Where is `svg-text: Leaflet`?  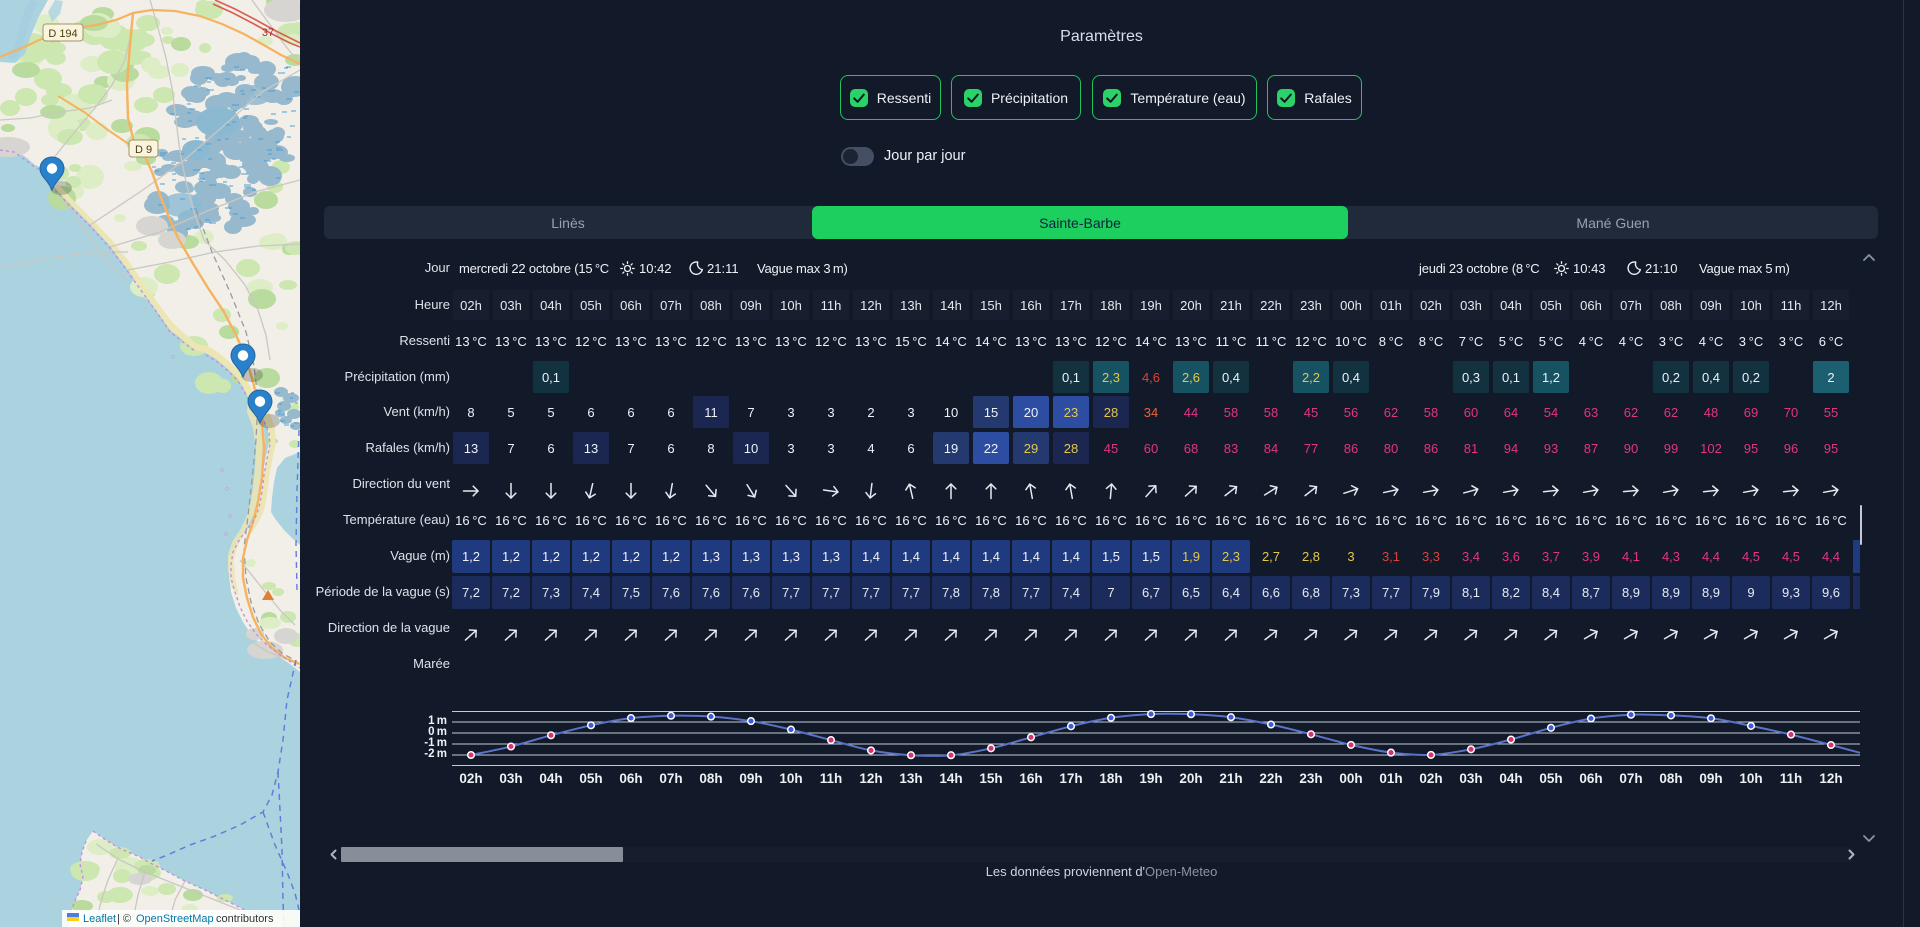 svg-text: Leaflet is located at coordinates (99, 919).